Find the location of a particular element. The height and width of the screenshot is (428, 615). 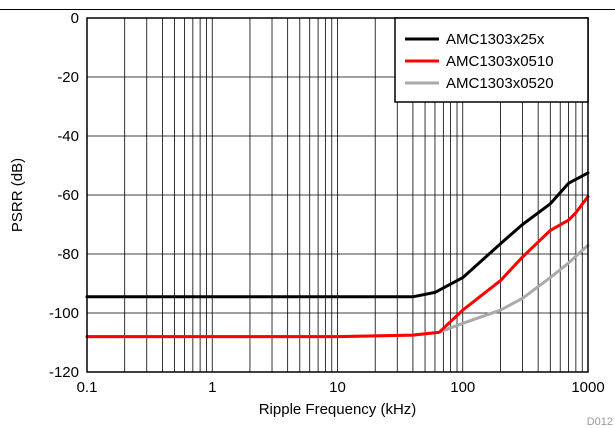

figure-id: D012 is located at coordinates (600, 422).